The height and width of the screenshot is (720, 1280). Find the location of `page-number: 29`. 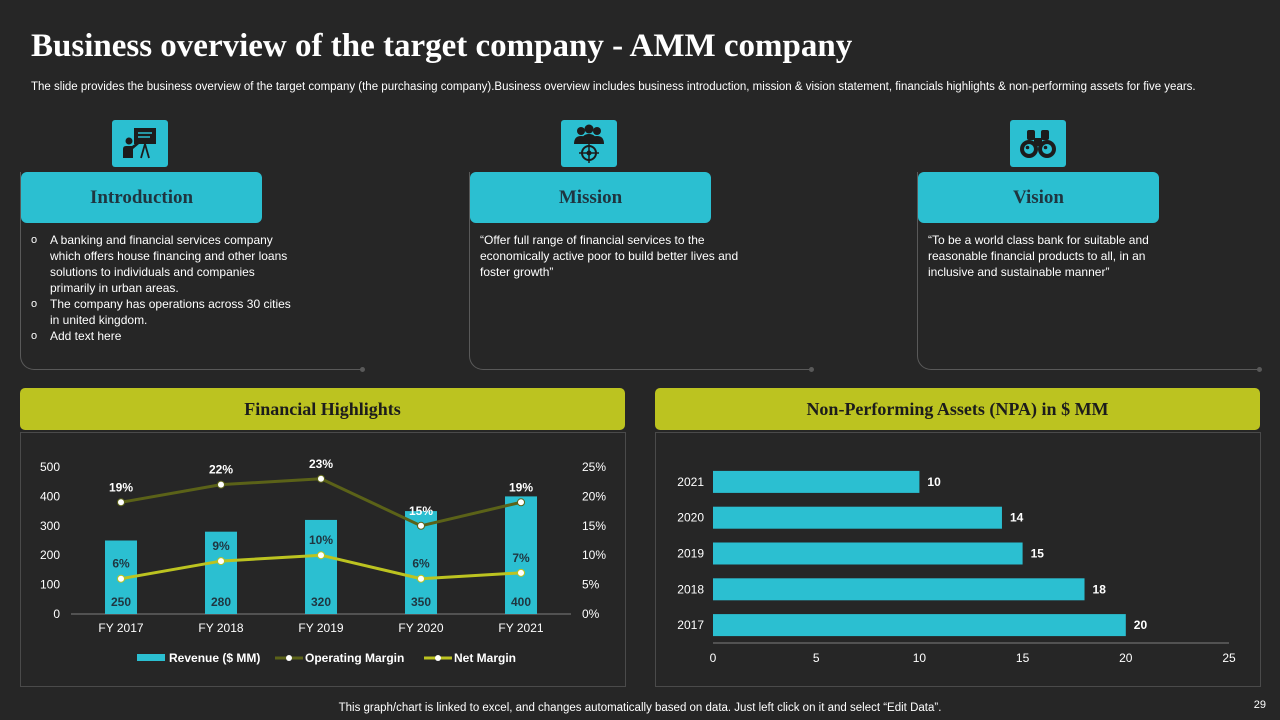

page-number: 29 is located at coordinates (1259, 705).